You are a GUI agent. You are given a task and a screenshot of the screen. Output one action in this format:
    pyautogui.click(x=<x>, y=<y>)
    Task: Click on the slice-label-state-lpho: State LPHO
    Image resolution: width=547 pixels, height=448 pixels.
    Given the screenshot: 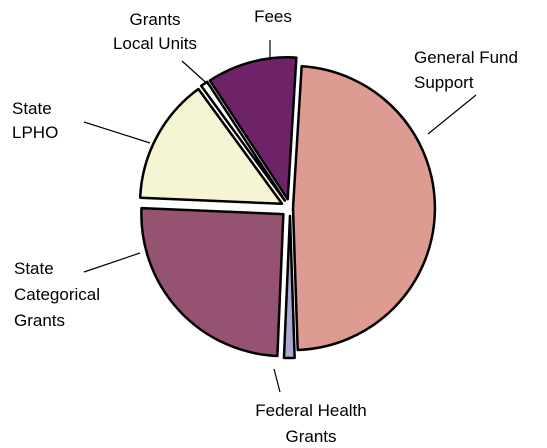 What is the action you would take?
    pyautogui.click(x=35, y=120)
    